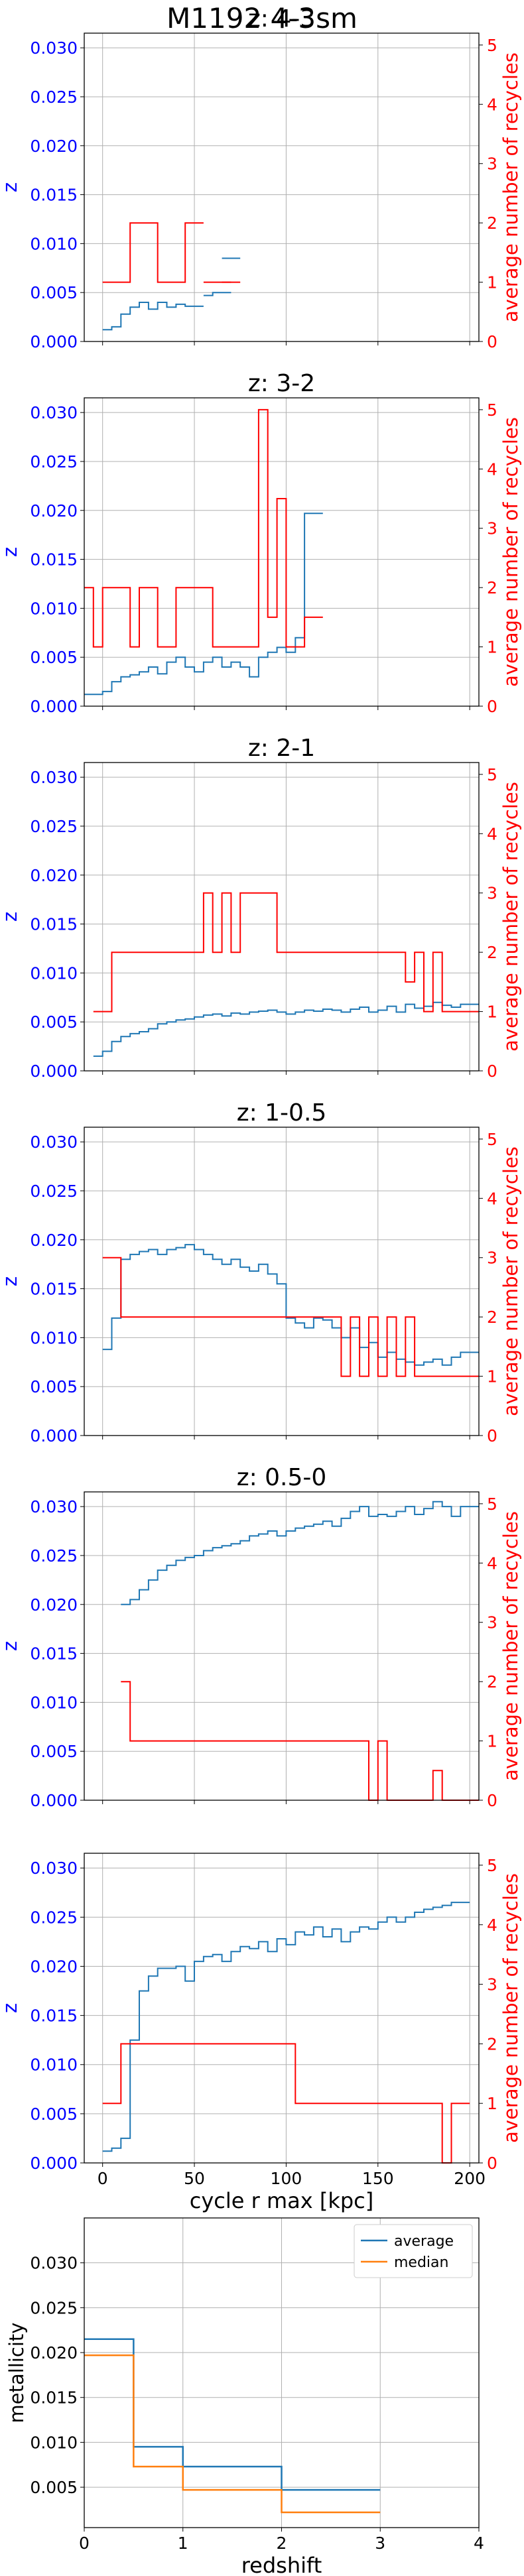  I want to click on x-tick-label: 50, so click(194, 2178).